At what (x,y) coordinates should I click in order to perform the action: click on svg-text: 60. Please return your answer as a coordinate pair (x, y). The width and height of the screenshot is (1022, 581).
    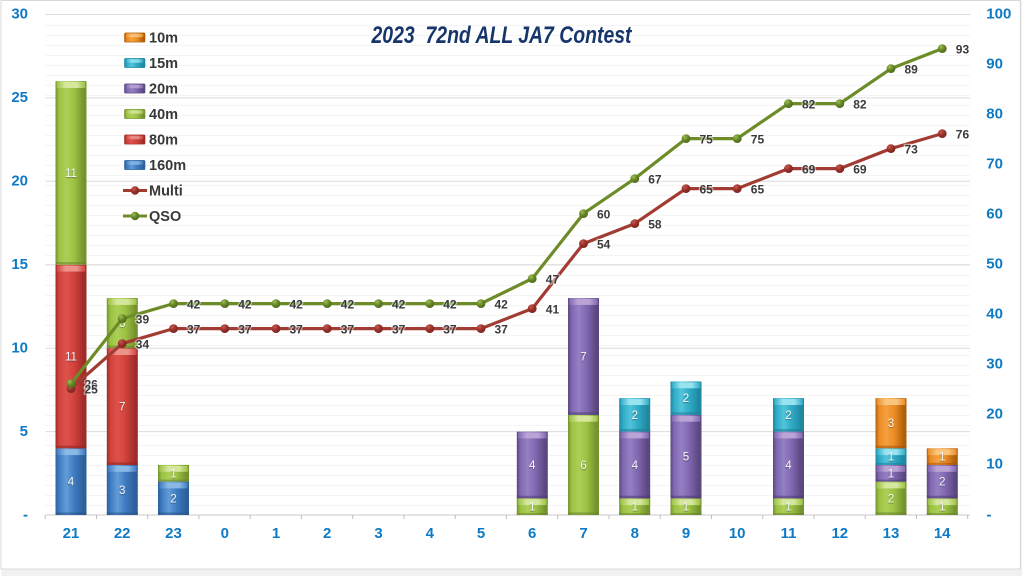
    Looking at the image, I should click on (604, 214).